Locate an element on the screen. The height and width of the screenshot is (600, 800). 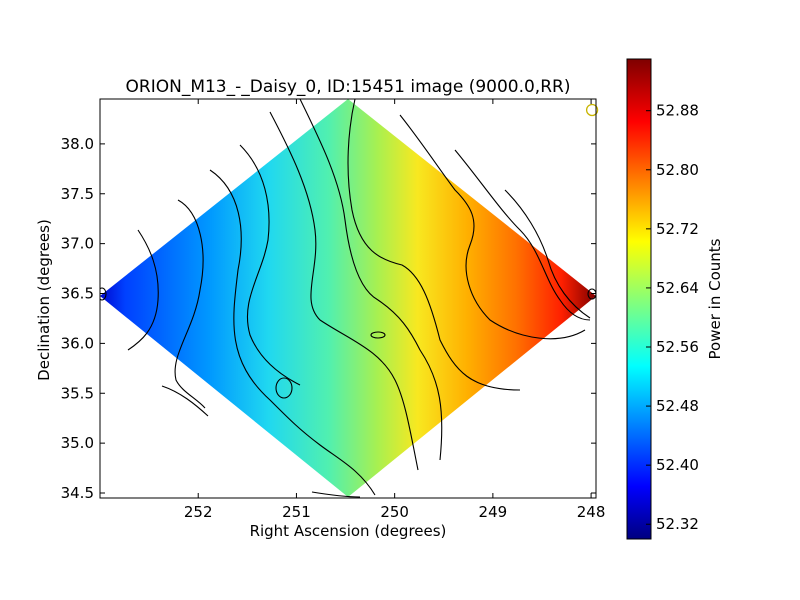
x-tick-label: 249 is located at coordinates (493, 512).